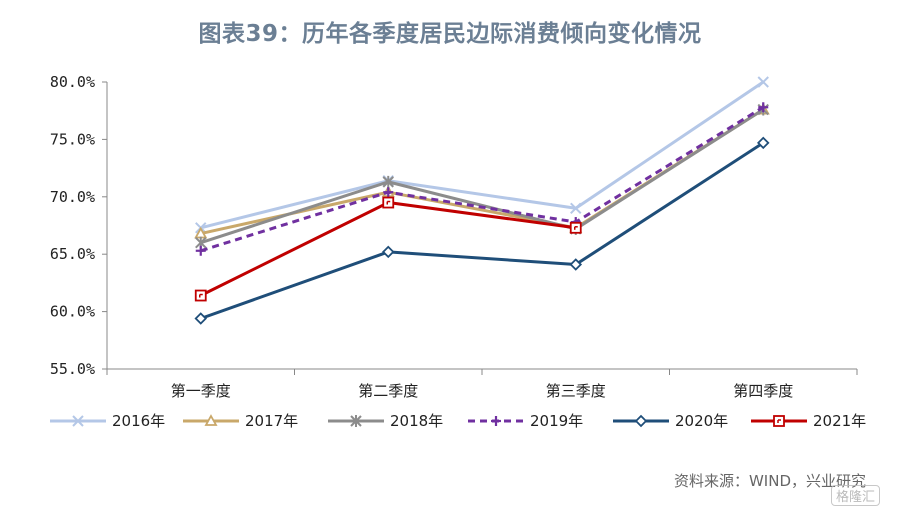  Describe the element at coordinates (670, 421) in the screenshot. I see `legend-item-2020: 2020年` at that location.